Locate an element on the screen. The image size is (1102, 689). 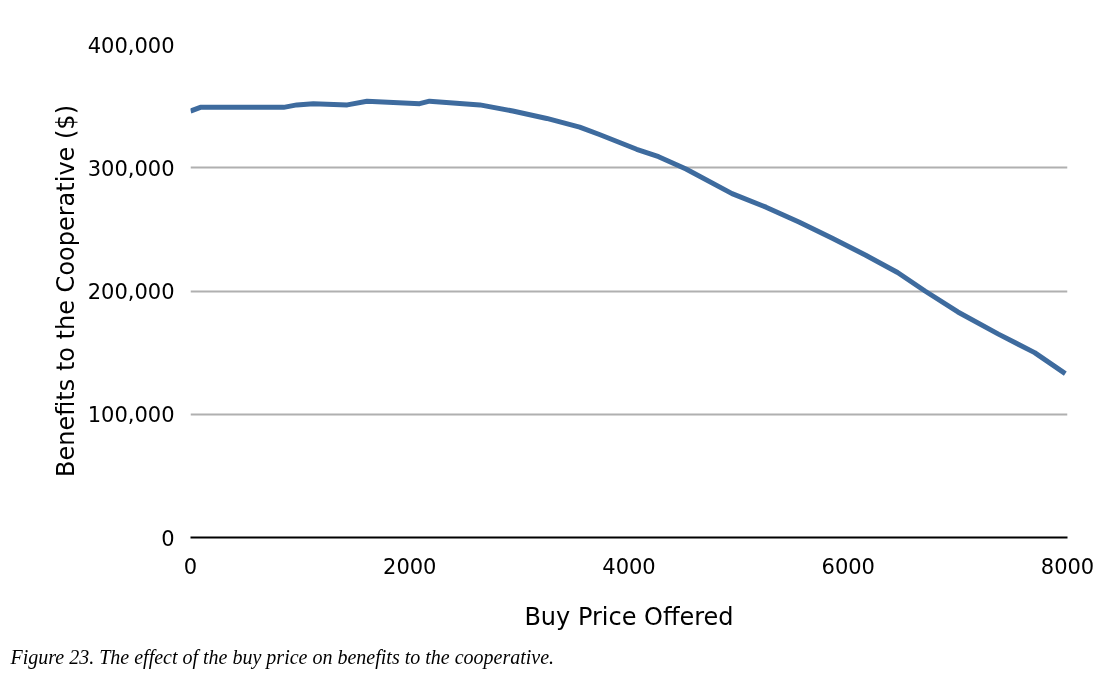
x-tick-label: 6000 is located at coordinates (848, 566).